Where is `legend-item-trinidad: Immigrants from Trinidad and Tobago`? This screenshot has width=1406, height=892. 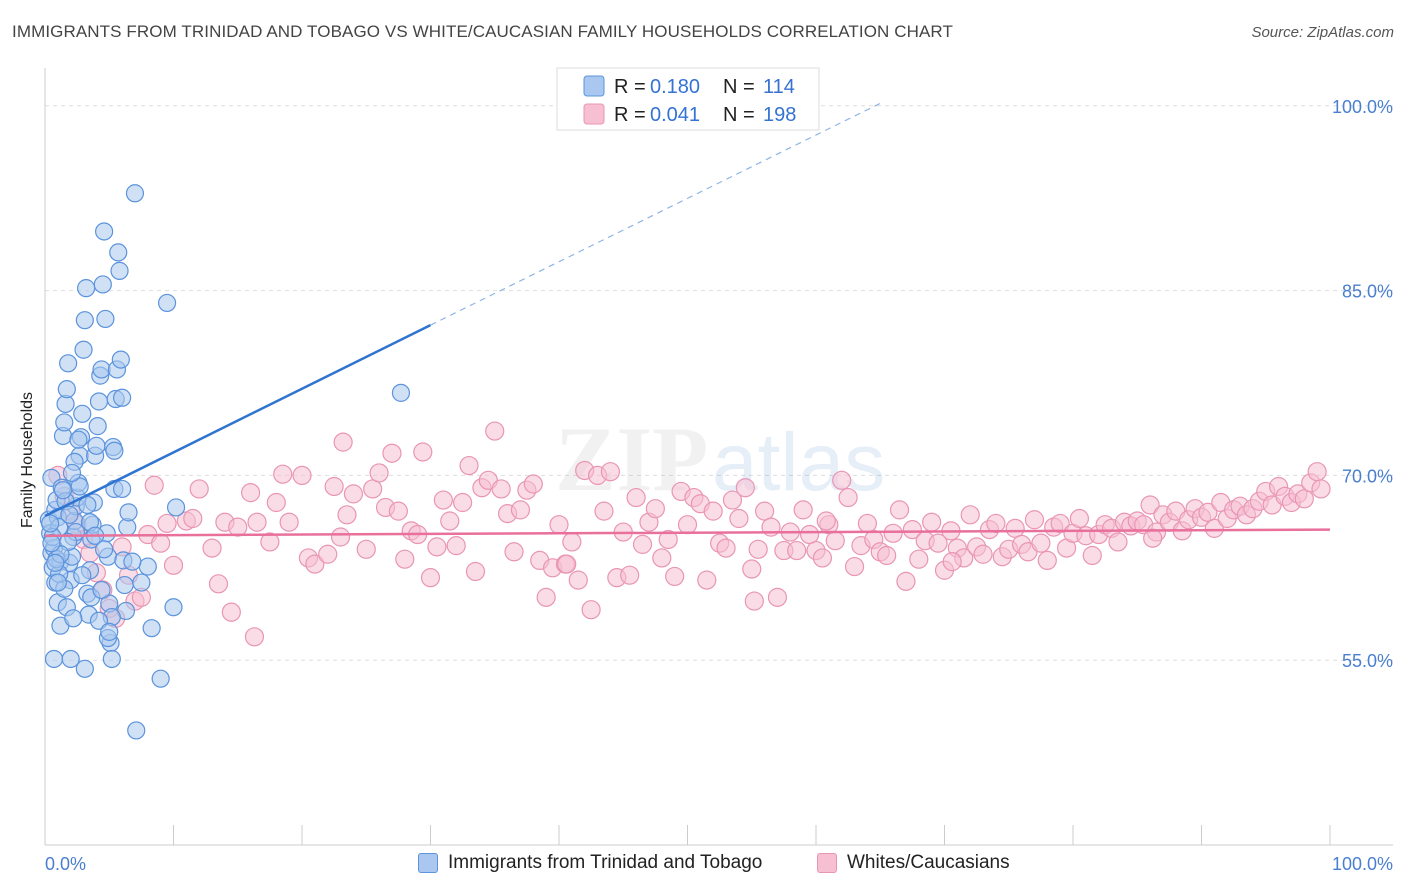
legend-item-trinidad: Immigrants from Trinidad and Tobago is located at coordinates (590, 863).